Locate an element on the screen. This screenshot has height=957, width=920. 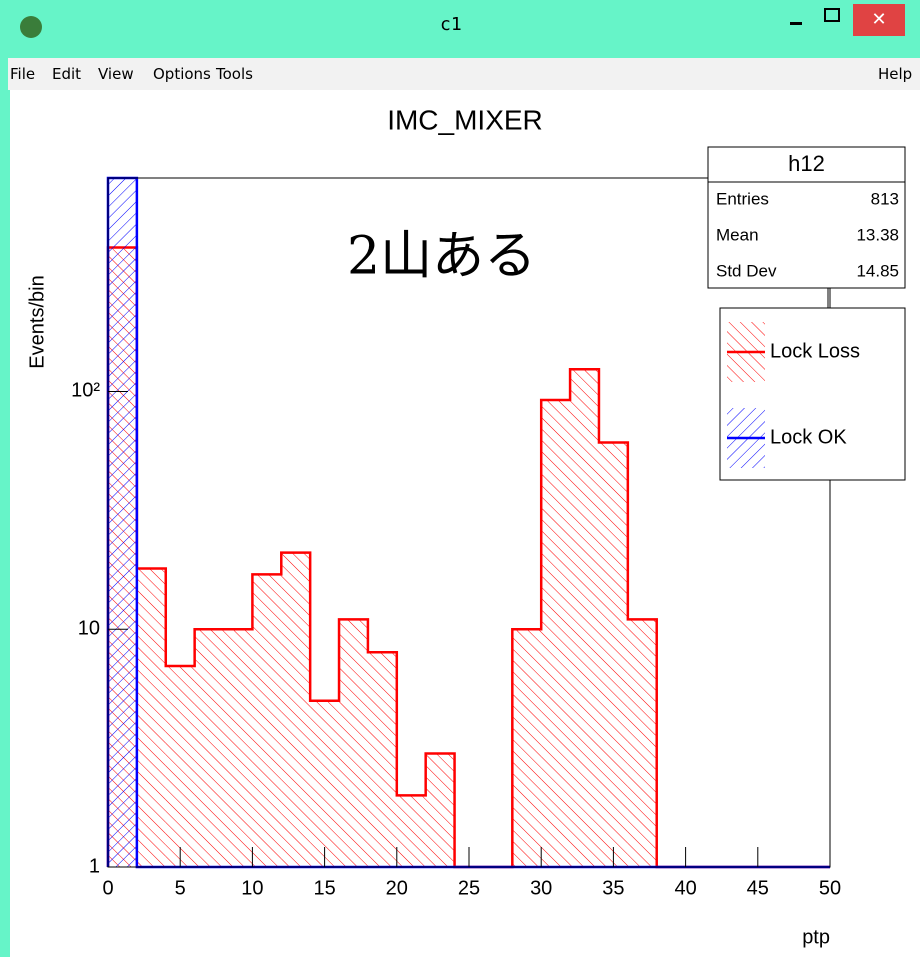
stats-value: 13.38 is located at coordinates (877, 234).